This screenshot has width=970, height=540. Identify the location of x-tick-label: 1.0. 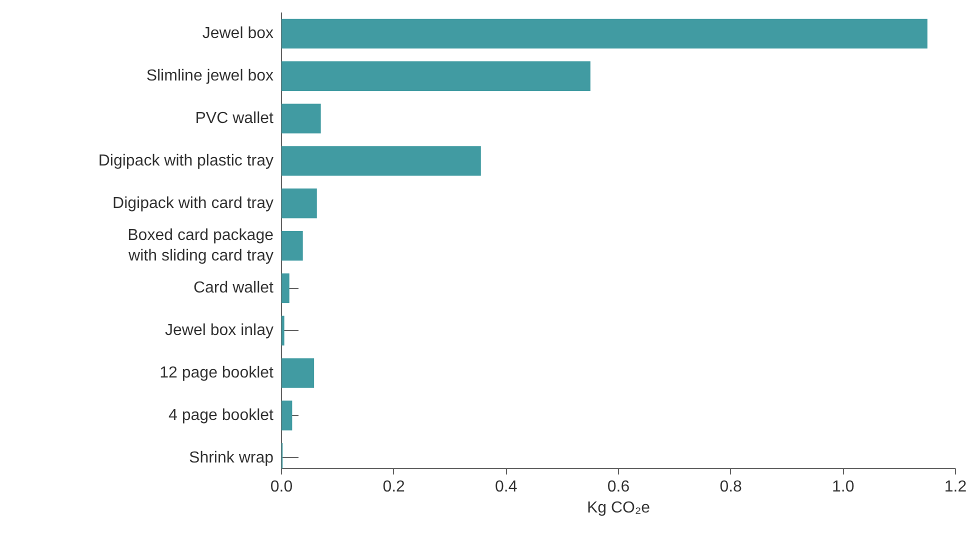
(843, 487).